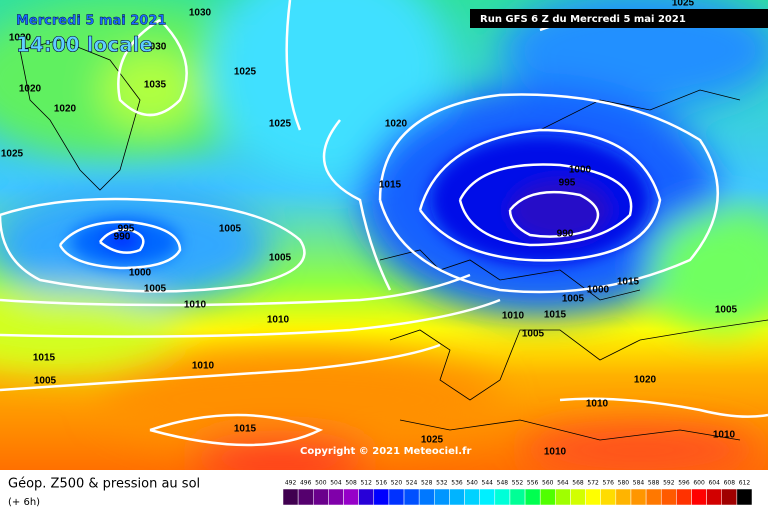  What do you see at coordinates (382, 483) in the screenshot?
I see `scale-label: 516` at bounding box center [382, 483].